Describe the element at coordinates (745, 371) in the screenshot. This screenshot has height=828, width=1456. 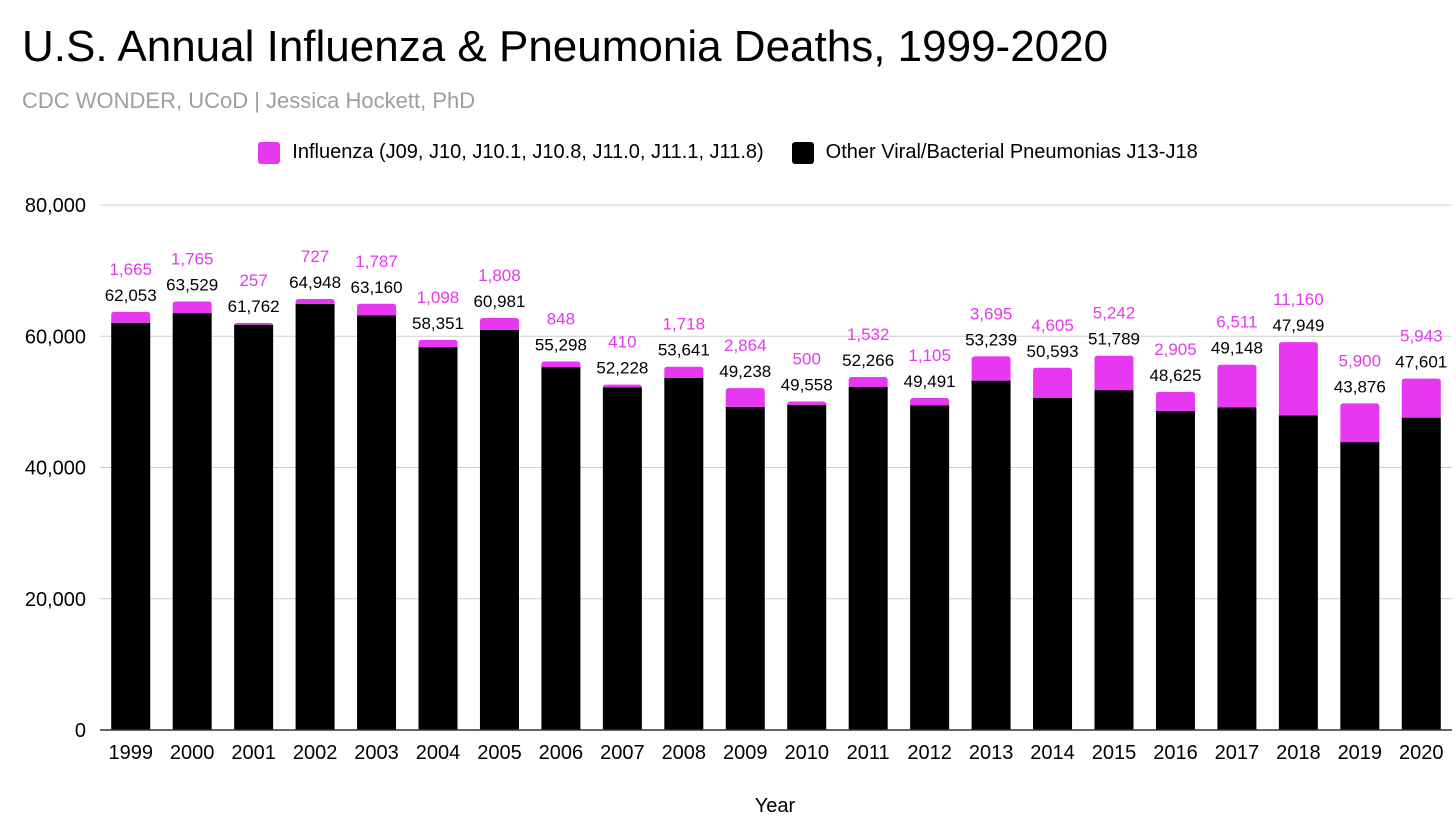
I see `data-label-pneumonia: 49,238` at that location.